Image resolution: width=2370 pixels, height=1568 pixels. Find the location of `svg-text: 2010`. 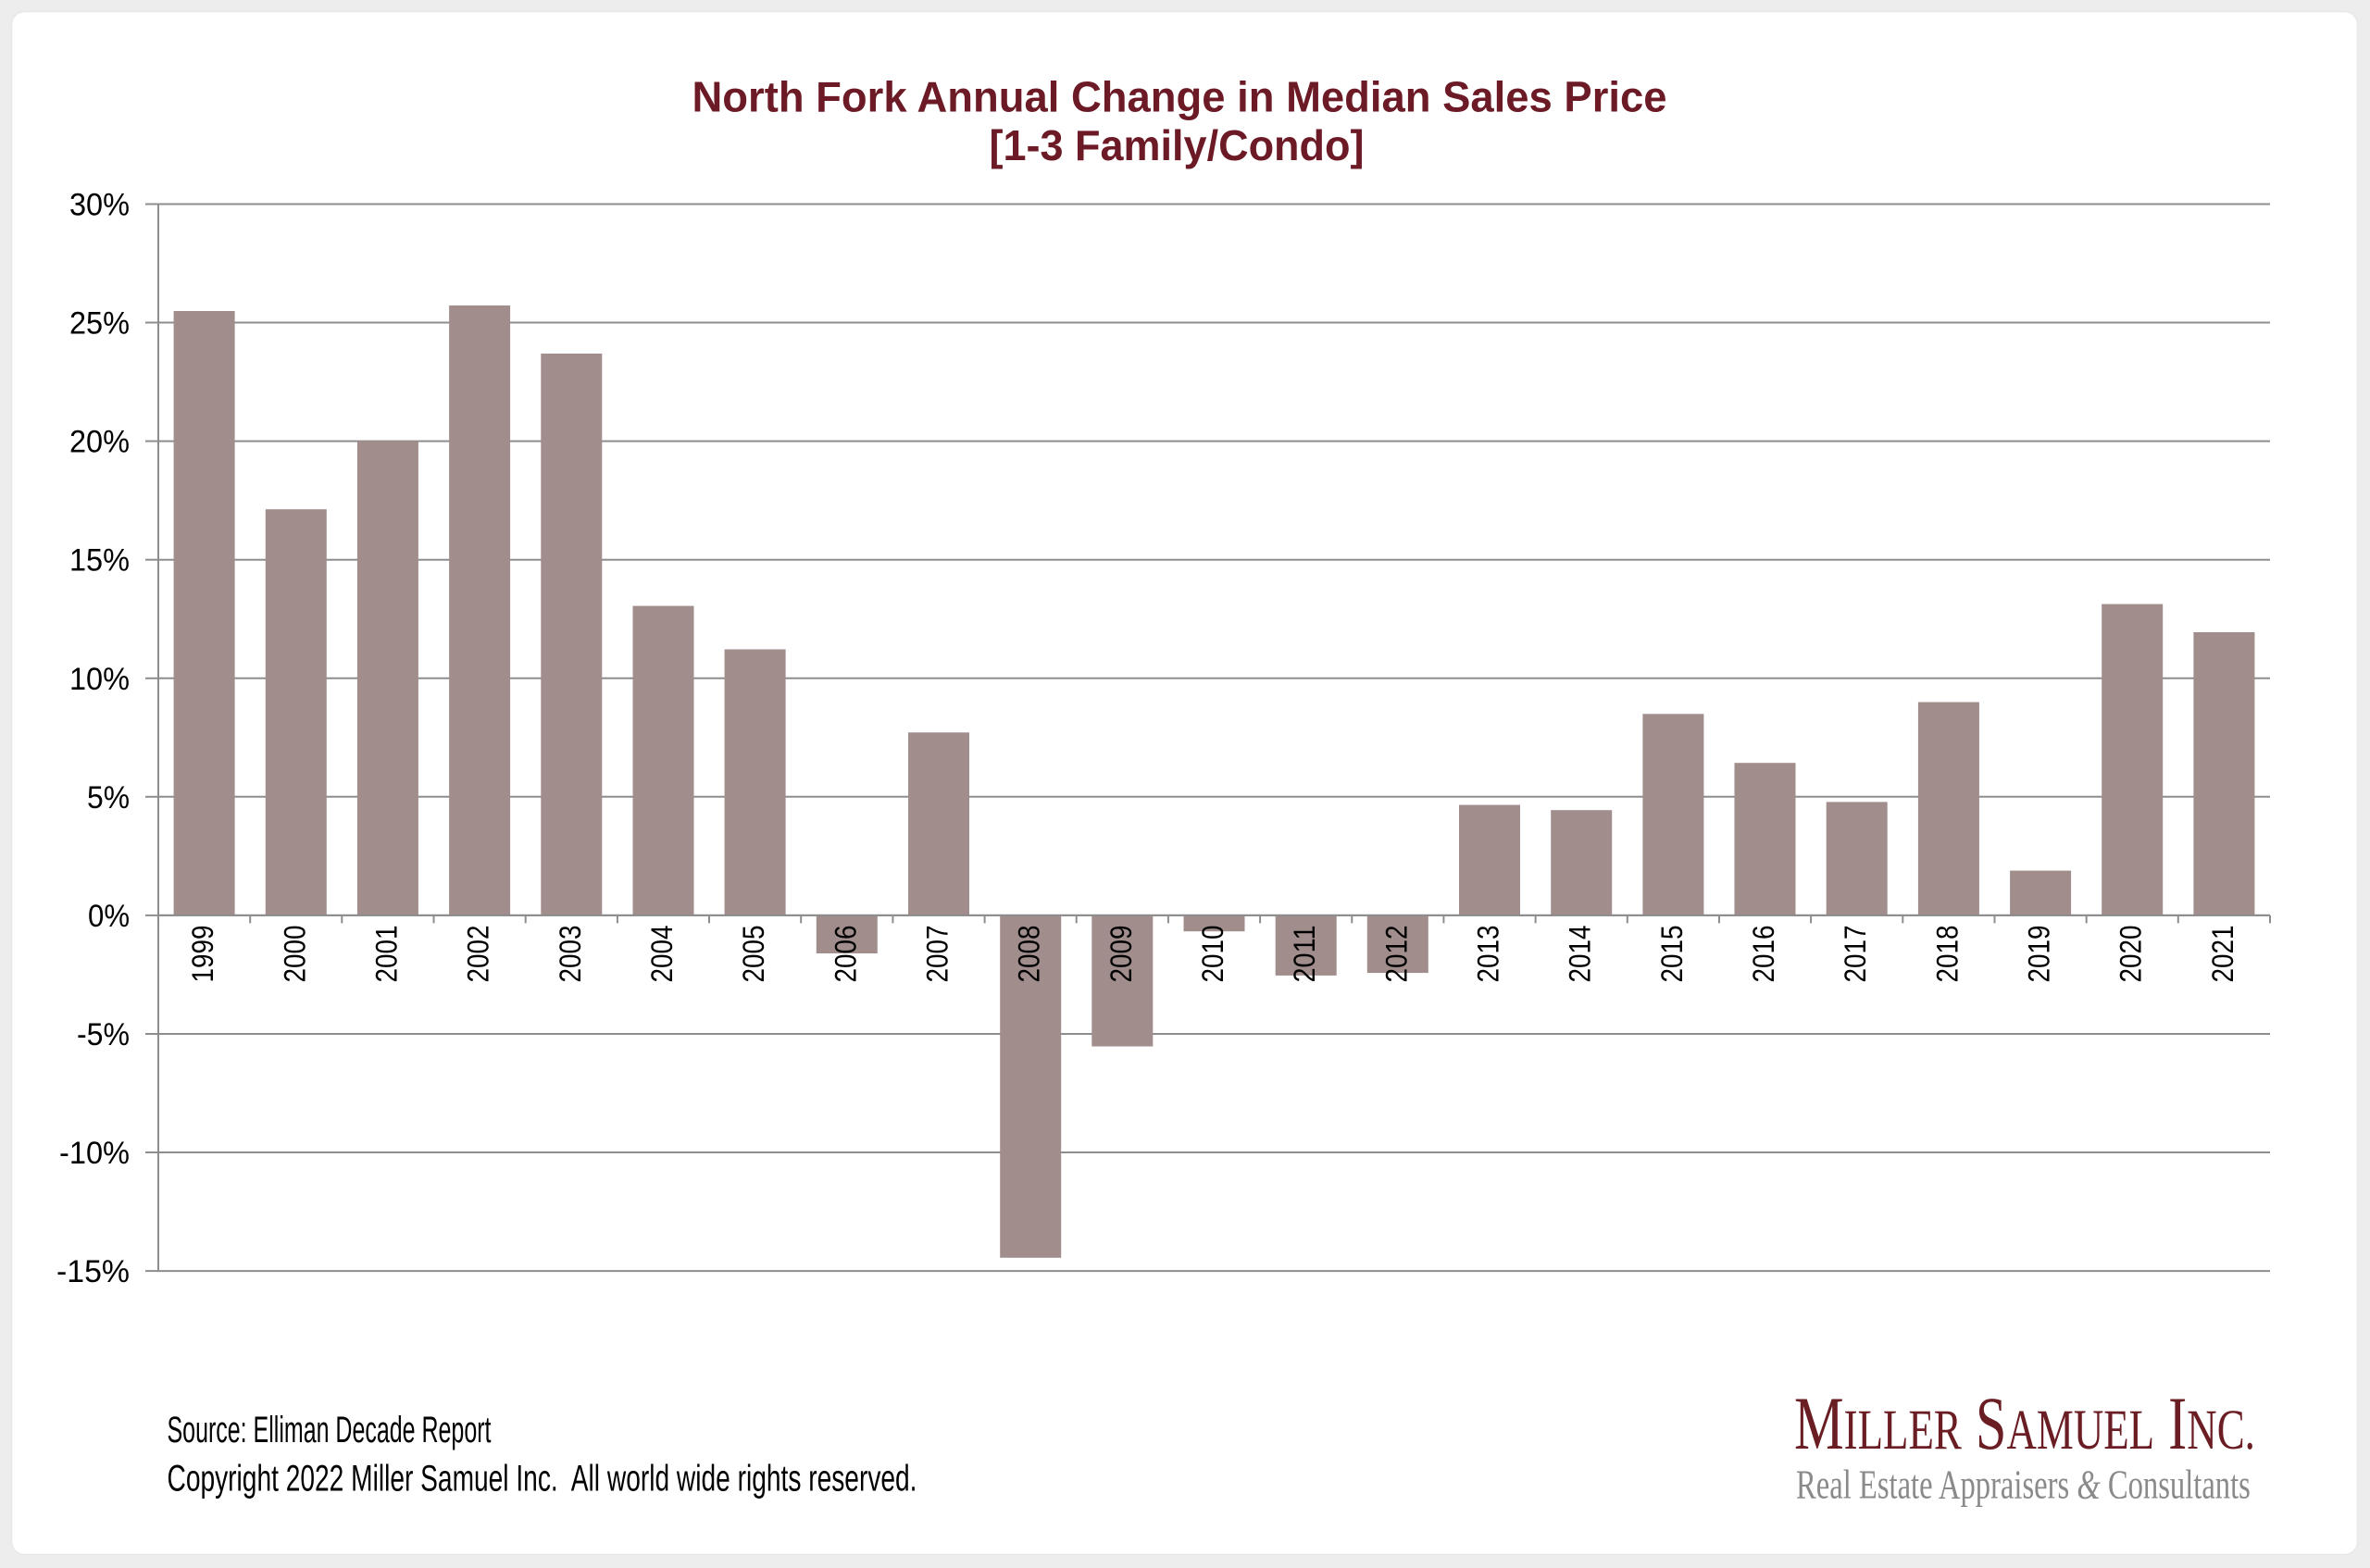

svg-text: 2010 is located at coordinates (1212, 954).